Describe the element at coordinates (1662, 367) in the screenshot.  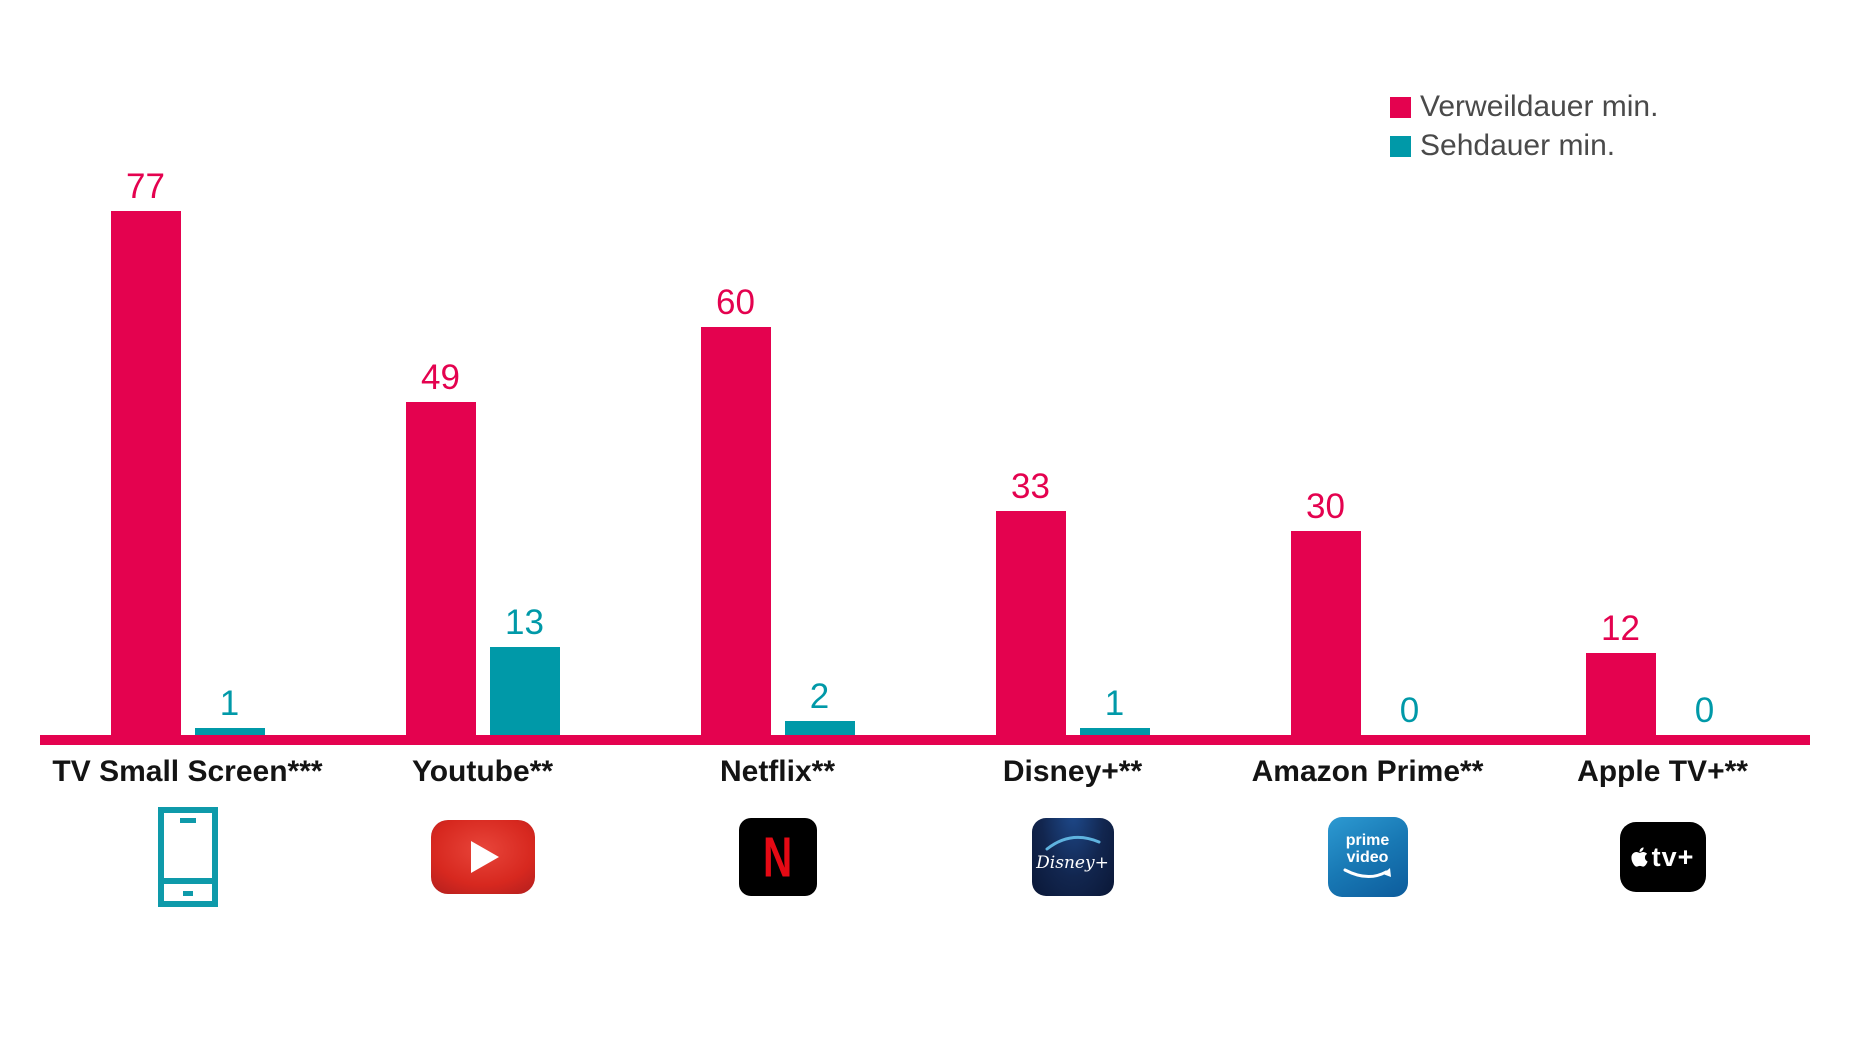
I see `bar-pair: 12 0` at that location.